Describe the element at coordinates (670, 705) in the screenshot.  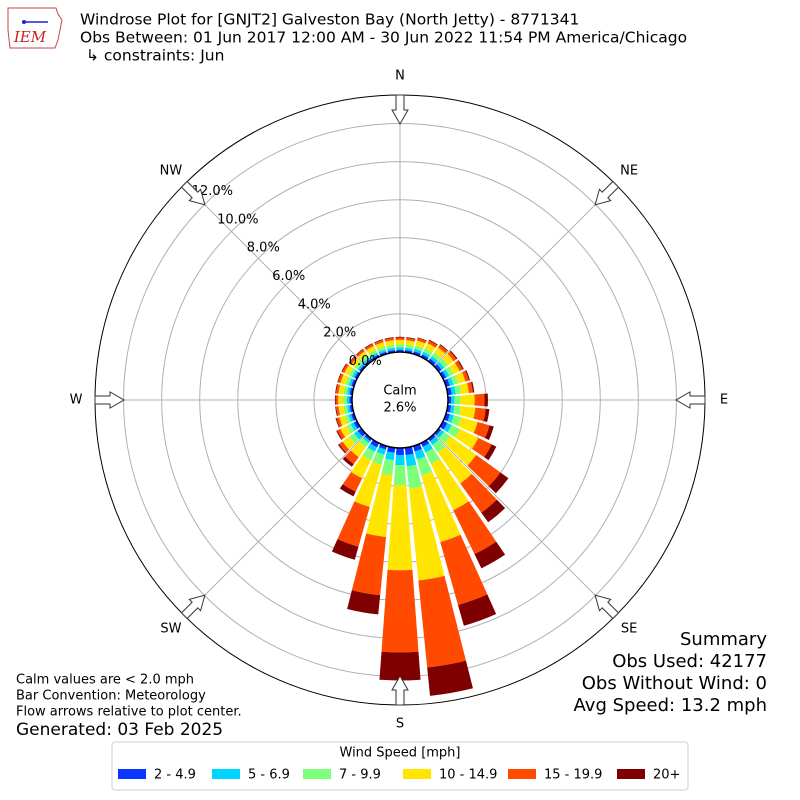
I see `summary-line: Avg Speed: 13.2 mph` at that location.